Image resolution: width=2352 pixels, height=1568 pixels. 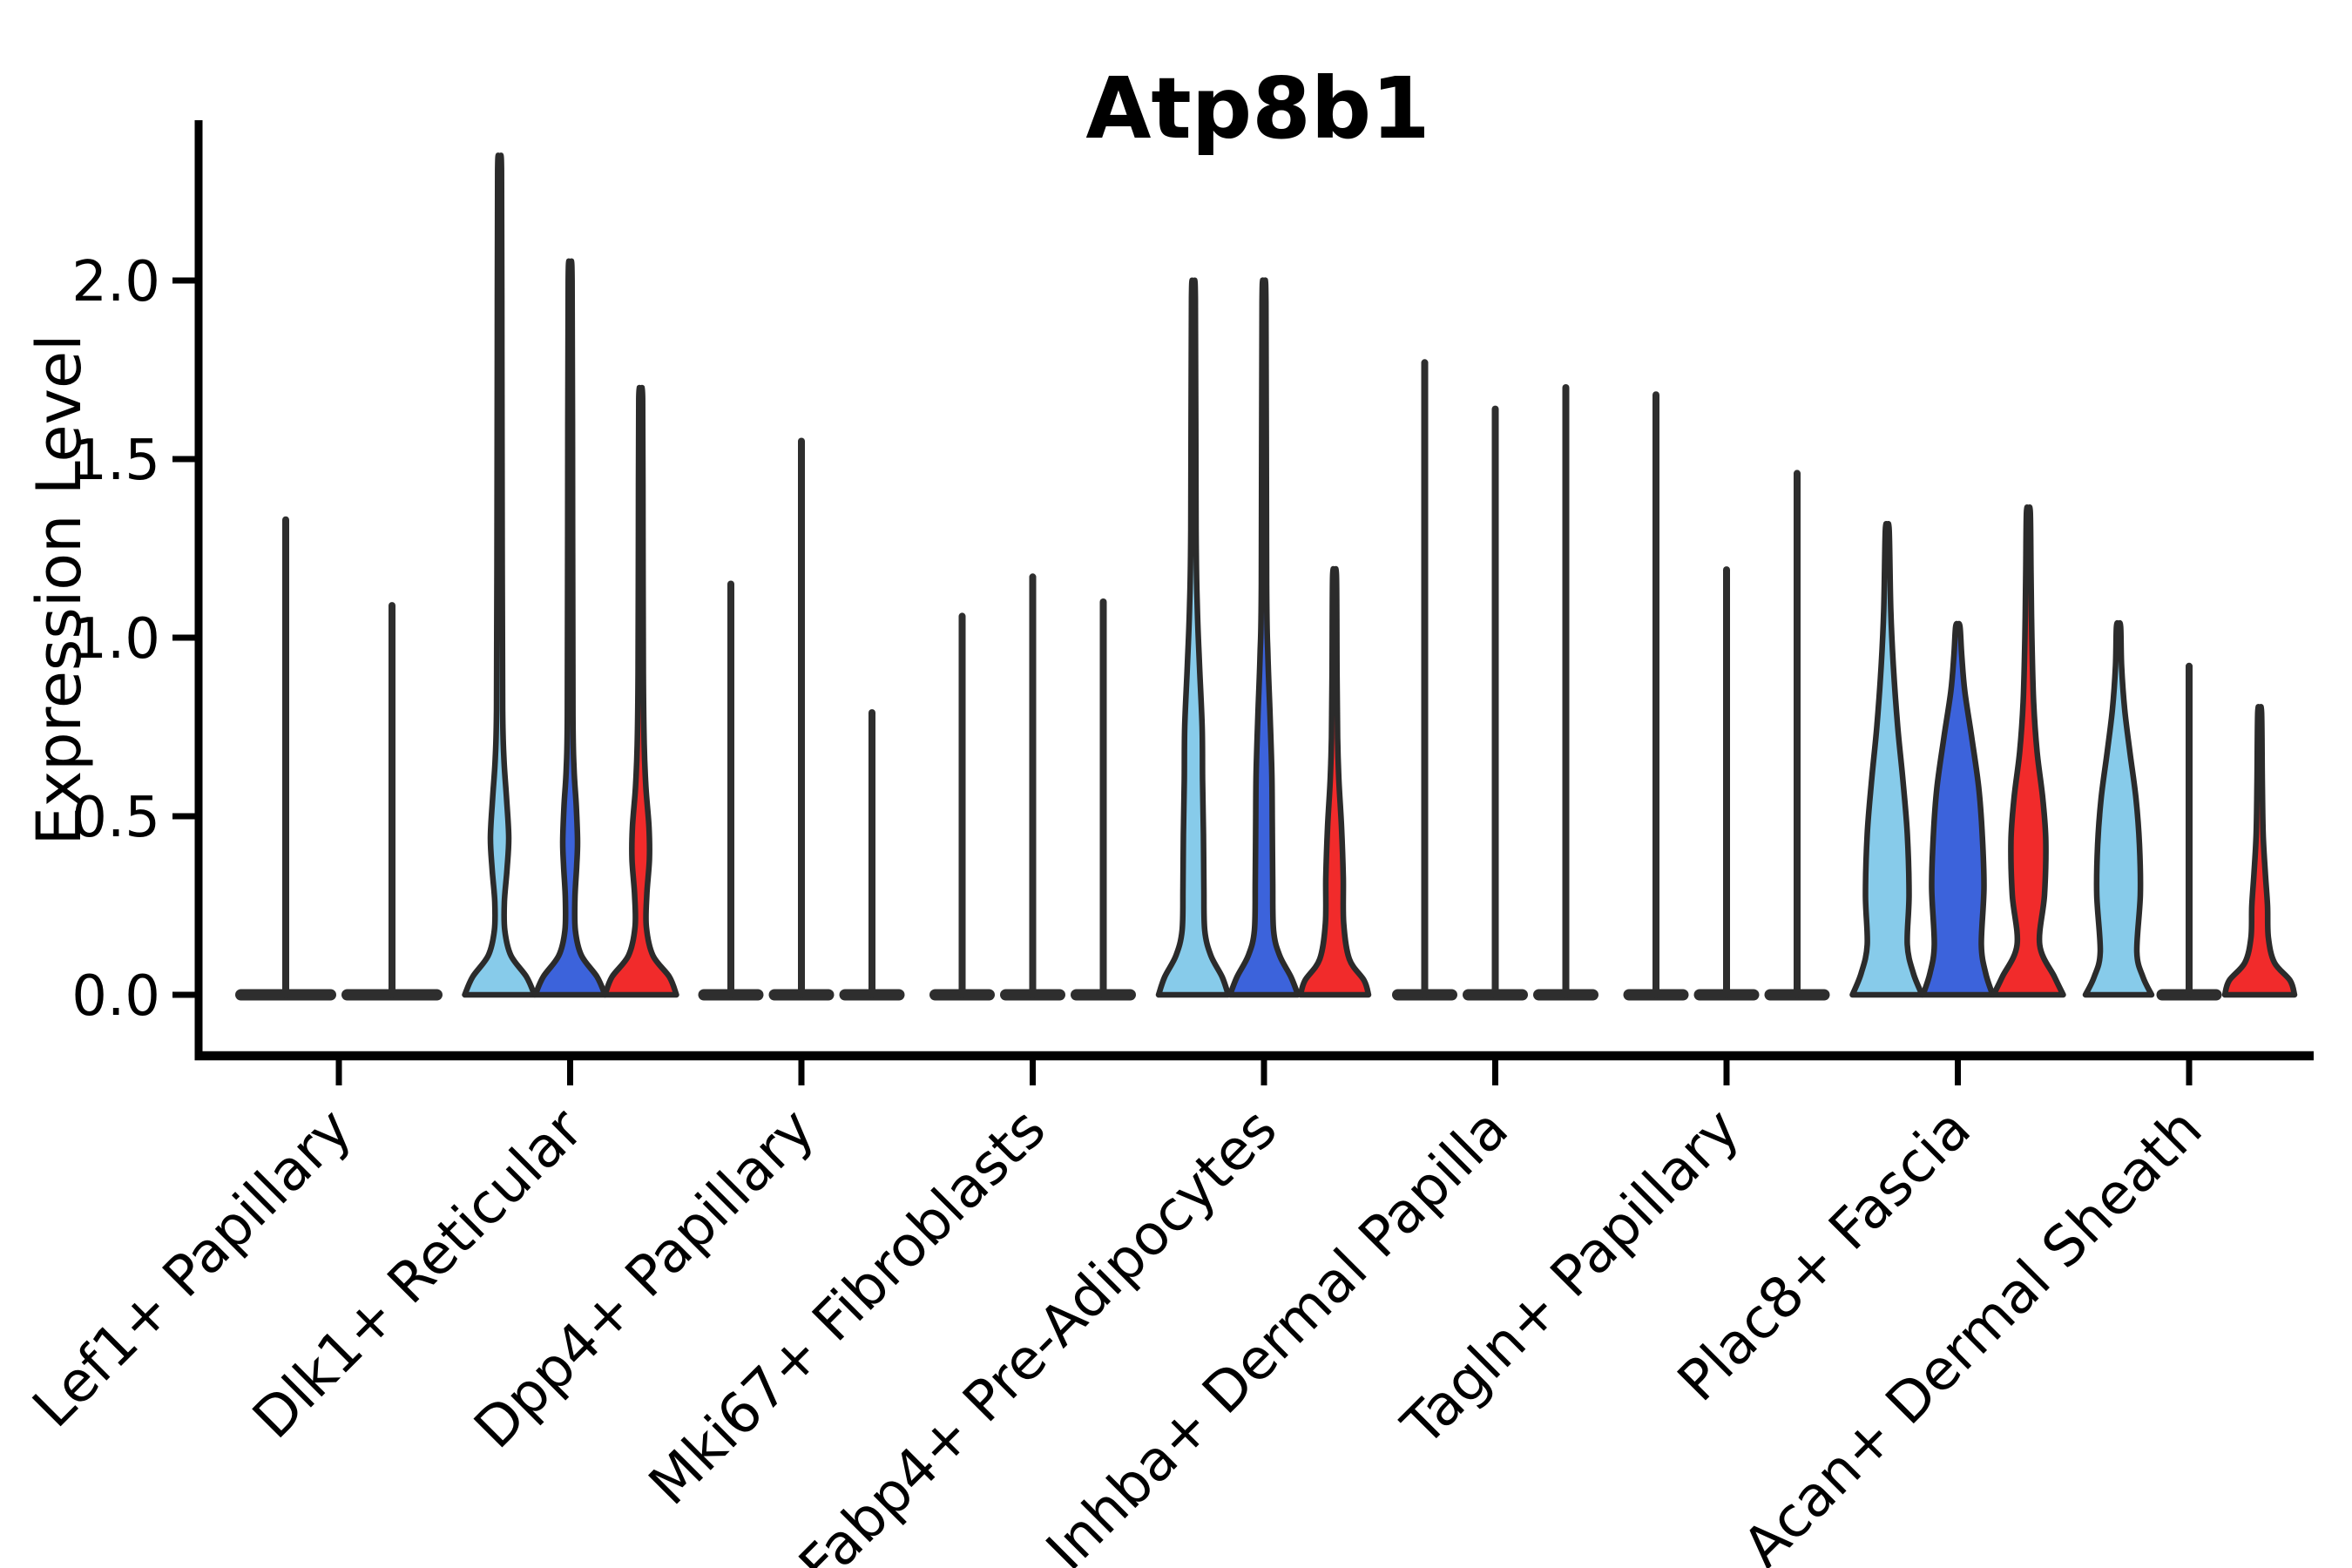 I want to click on plot-title: Atp8b1, so click(x=1257, y=109).